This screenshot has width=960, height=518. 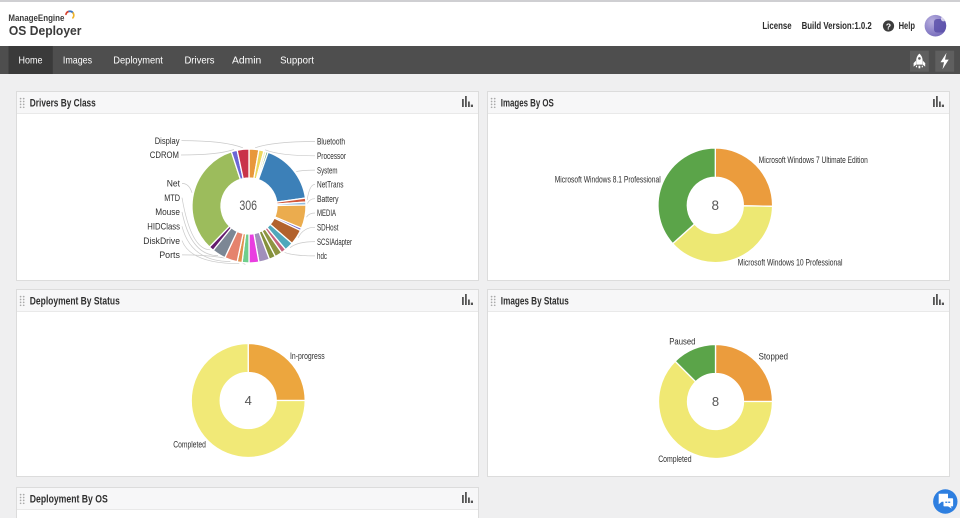 I want to click on svg-text: SCSIAdapter, so click(x=334, y=242).